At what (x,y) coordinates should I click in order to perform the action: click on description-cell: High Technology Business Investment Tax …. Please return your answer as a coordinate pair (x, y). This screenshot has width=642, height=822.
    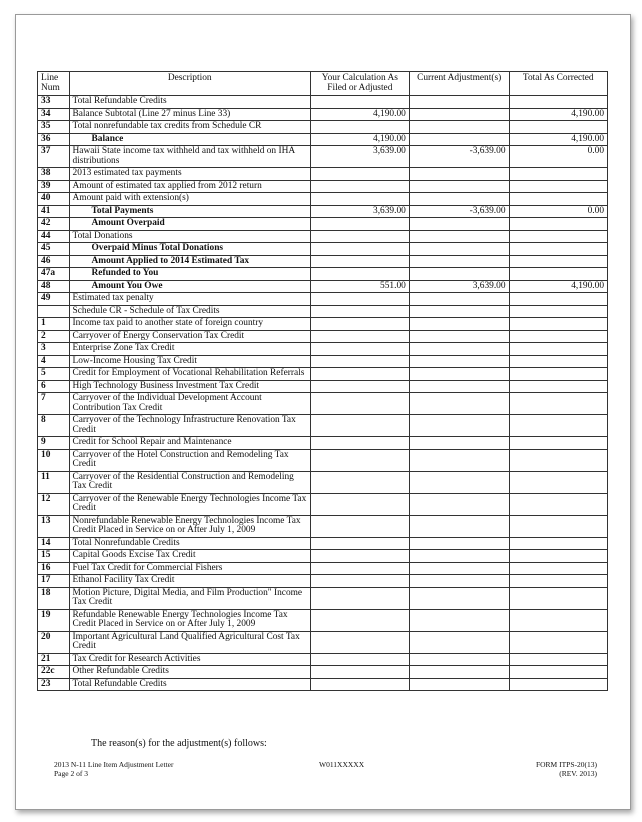
    Looking at the image, I should click on (189, 386).